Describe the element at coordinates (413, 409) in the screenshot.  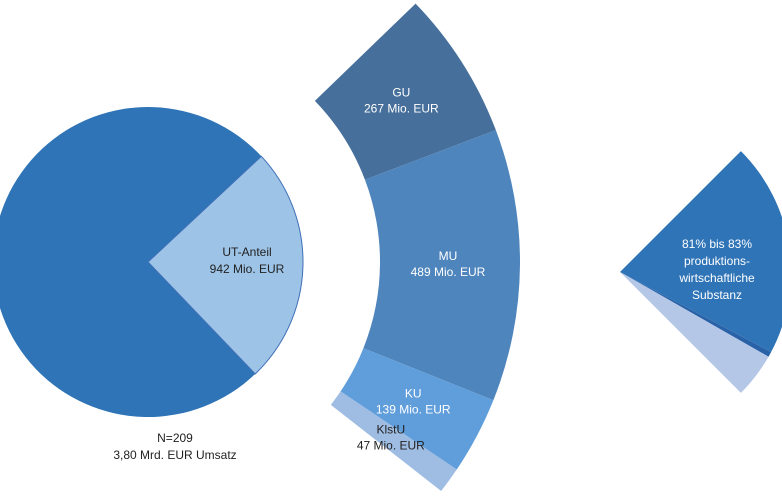
I see `segment-value-label: 139 Mio. EUR` at that location.